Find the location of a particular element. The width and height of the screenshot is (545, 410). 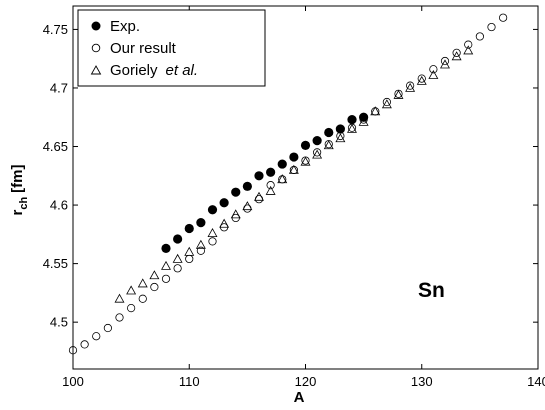

legend-marker-our-result is located at coordinates (96, 48).